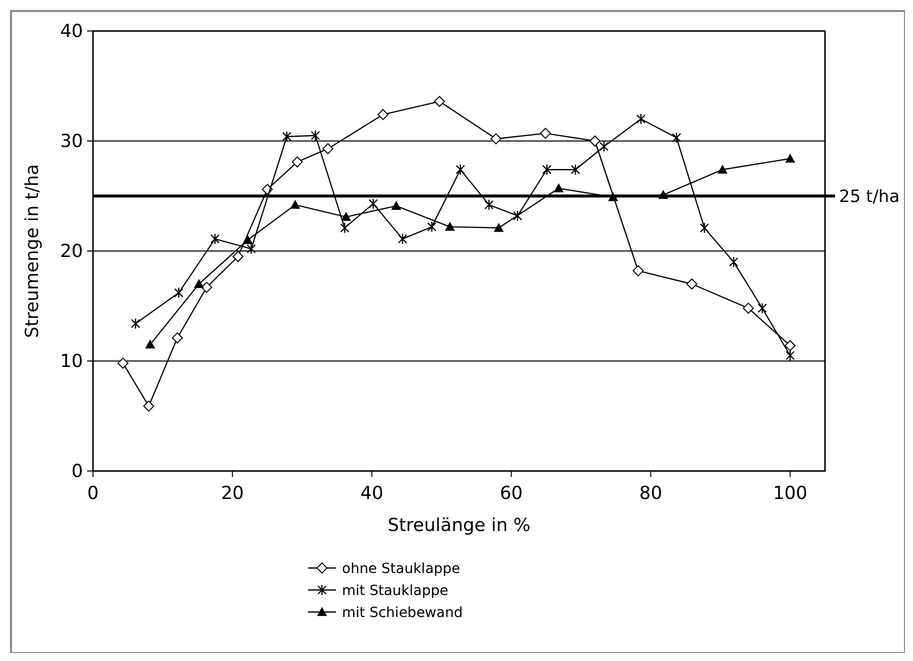 The image size is (913, 661). What do you see at coordinates (71, 31) in the screenshot?
I see `y-tick-label: 40` at bounding box center [71, 31].